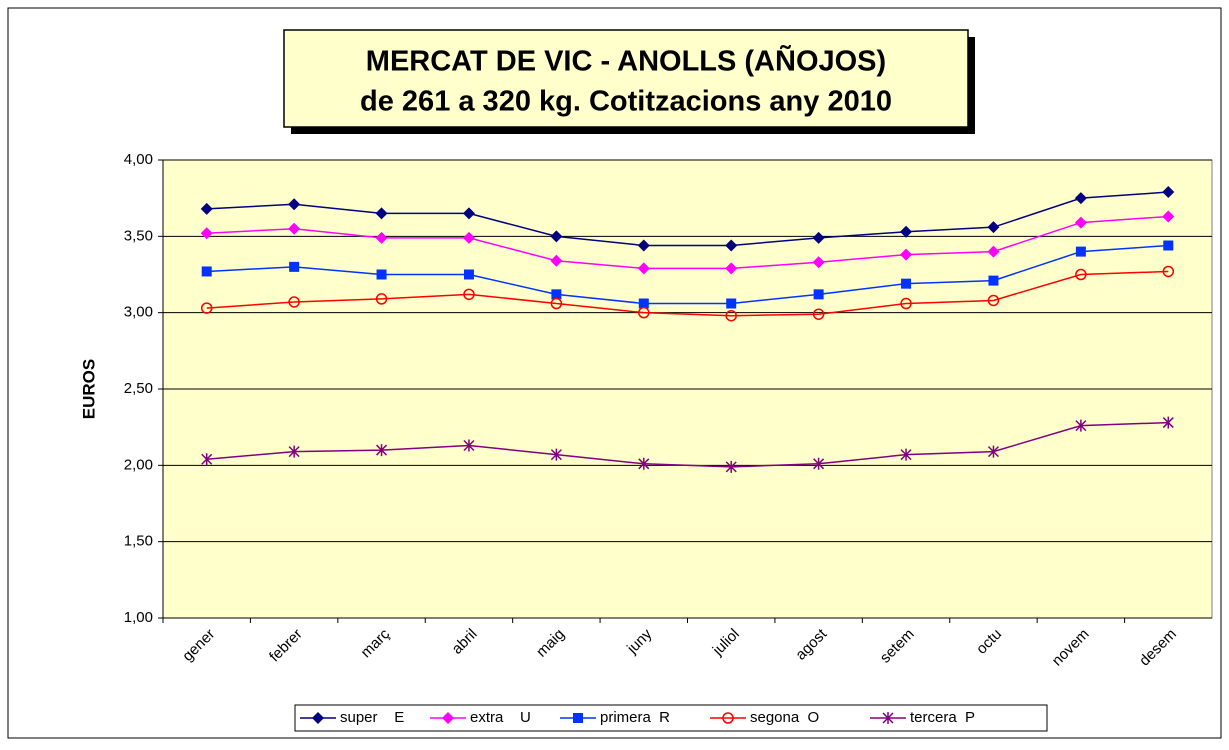  I want to click on y-axis-label: EUROS, so click(88, 389).